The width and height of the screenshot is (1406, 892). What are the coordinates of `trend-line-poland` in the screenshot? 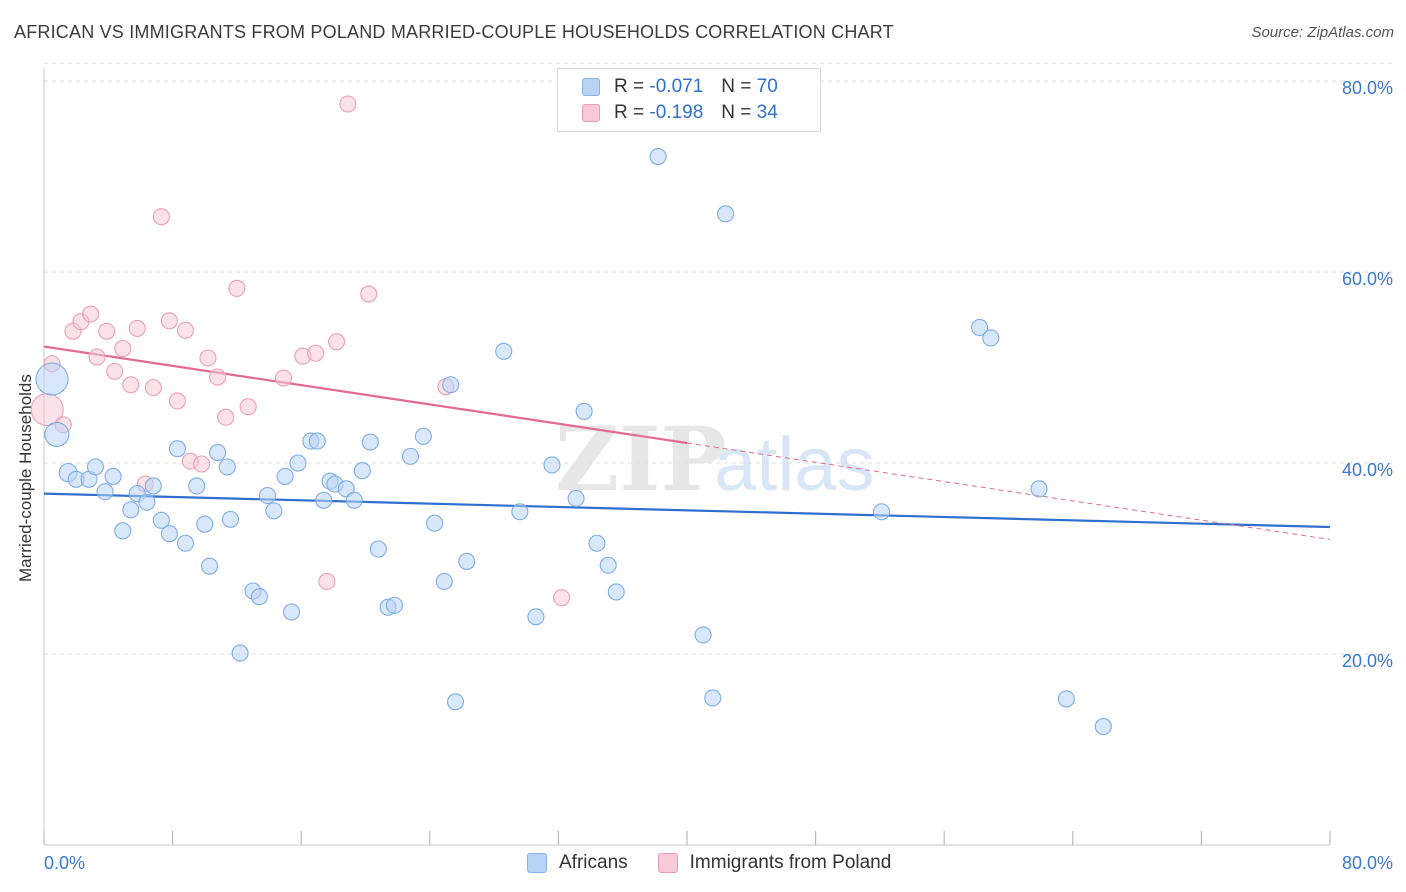 It's located at (365, 395).